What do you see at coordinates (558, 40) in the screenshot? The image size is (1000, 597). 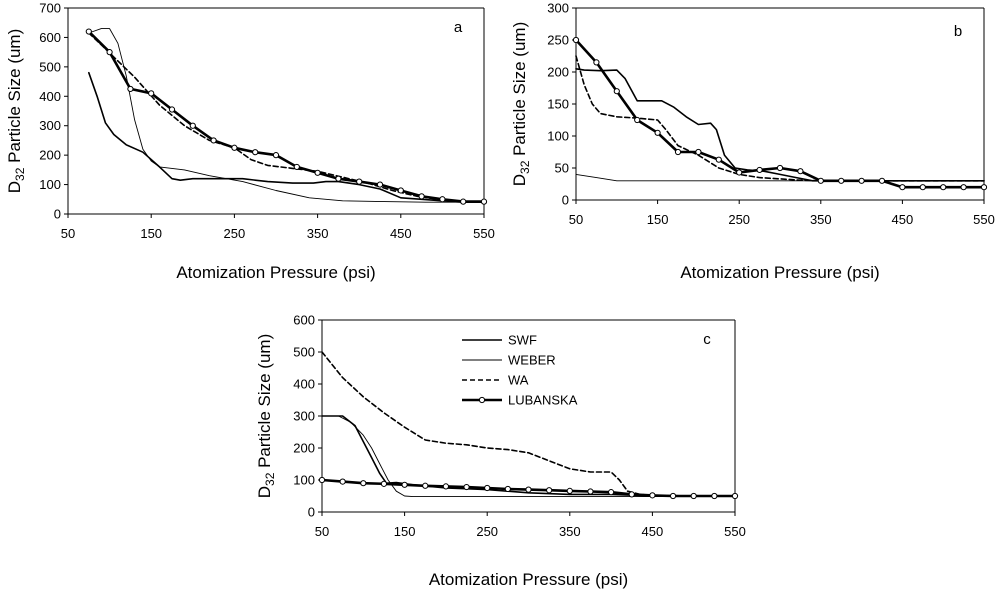 I see `y-tick-label: 250` at bounding box center [558, 40].